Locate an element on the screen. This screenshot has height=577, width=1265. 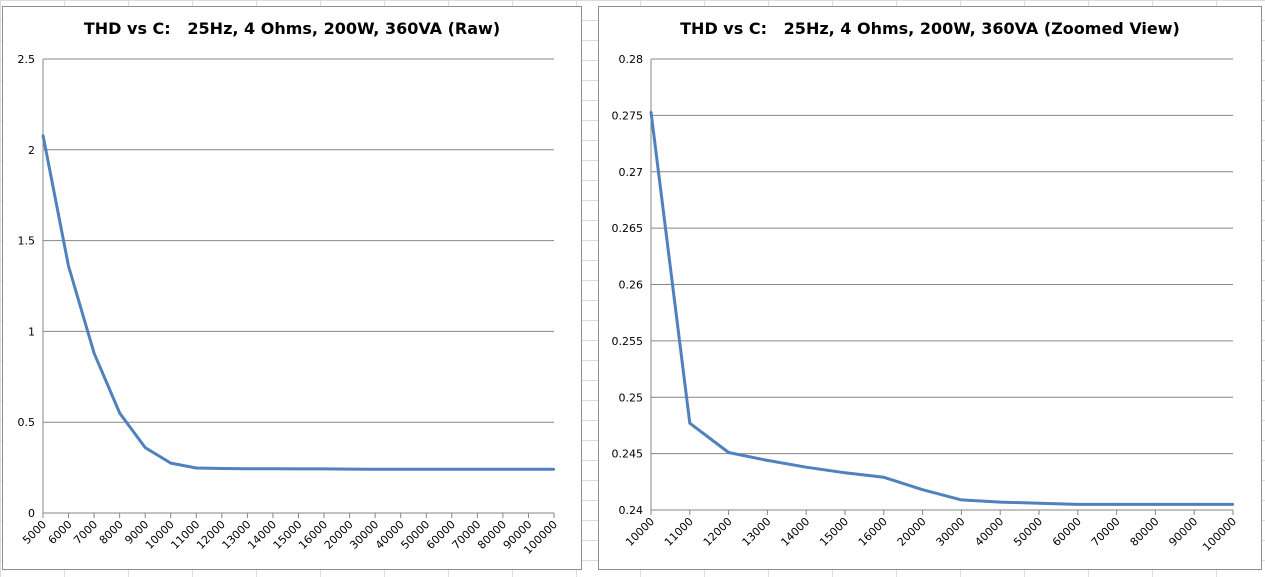
y-tick-label: 1 is located at coordinates (31, 331).